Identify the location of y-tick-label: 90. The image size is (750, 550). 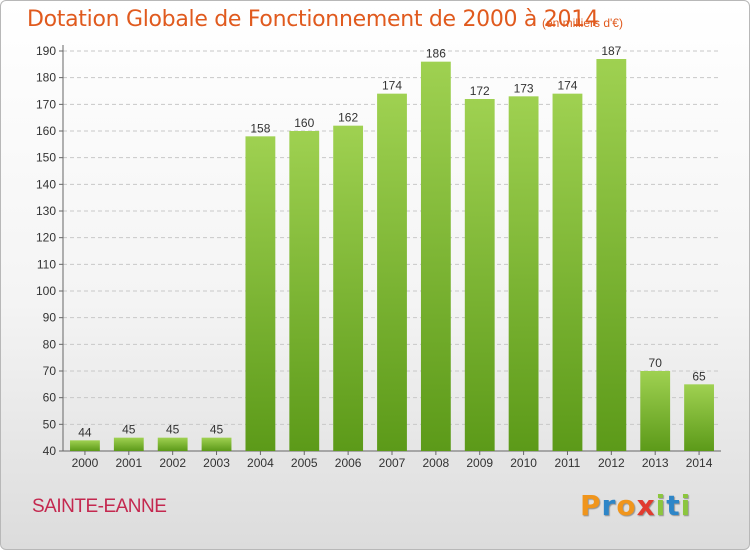
(50, 318).